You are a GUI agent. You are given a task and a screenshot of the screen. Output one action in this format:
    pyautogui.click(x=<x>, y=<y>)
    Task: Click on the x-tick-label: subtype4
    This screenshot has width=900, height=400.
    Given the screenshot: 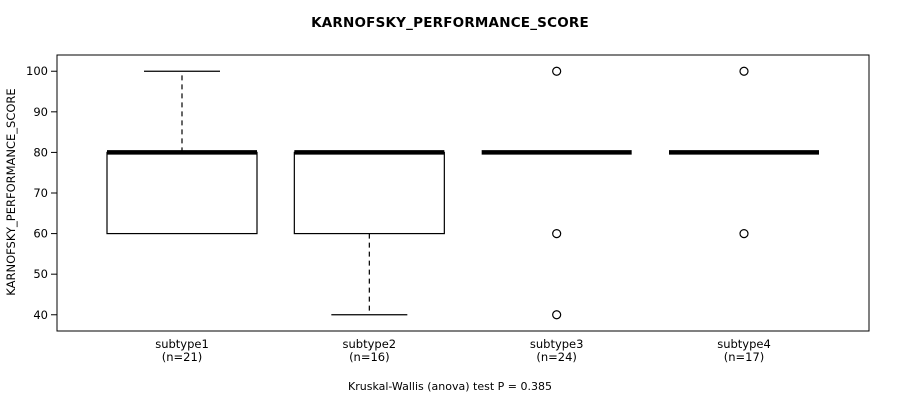 What is the action you would take?
    pyautogui.click(x=744, y=344)
    